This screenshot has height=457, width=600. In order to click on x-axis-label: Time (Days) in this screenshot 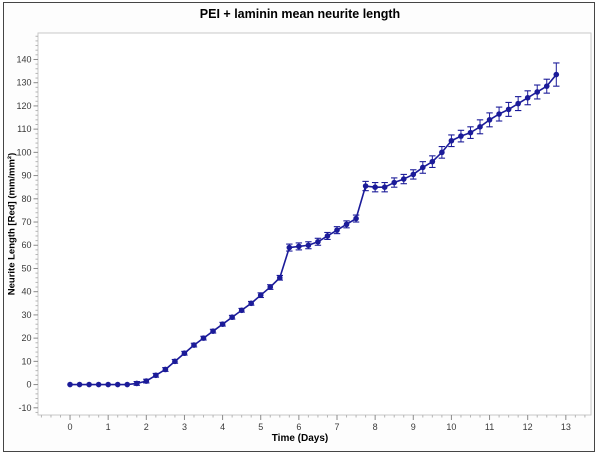, I will do `click(300, 438)`.